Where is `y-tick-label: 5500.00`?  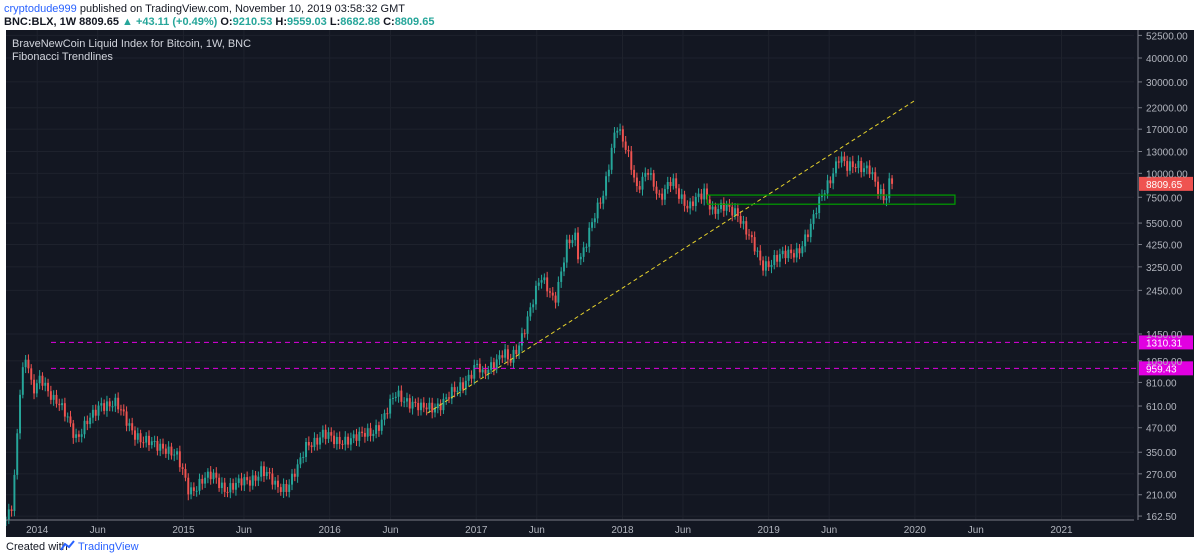
y-tick-label: 5500.00 is located at coordinates (1164, 224).